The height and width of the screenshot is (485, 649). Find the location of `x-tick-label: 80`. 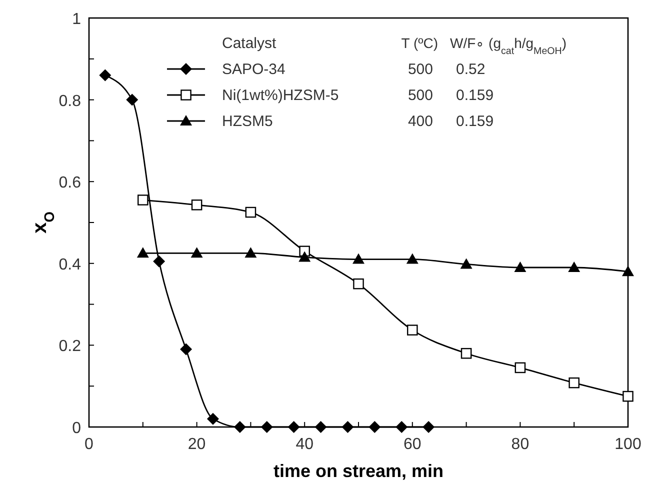

x-tick-label: 80 is located at coordinates (520, 444).